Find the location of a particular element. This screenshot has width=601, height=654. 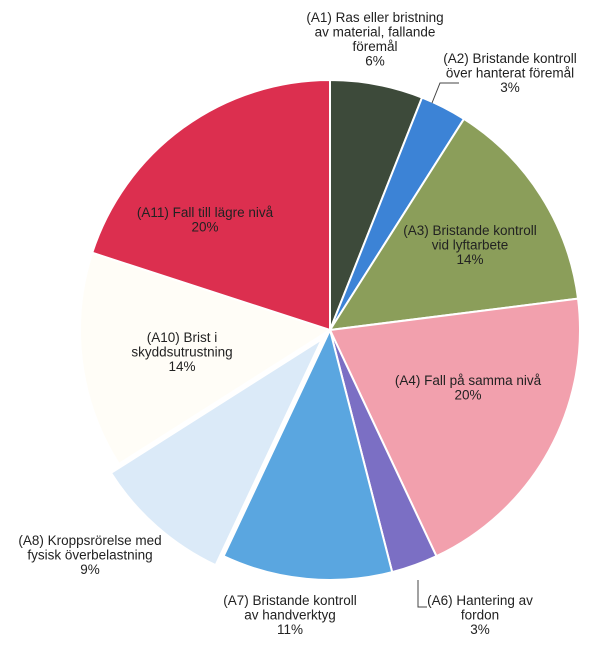

slice-label-line: skyddsutrustning is located at coordinates (181, 352).